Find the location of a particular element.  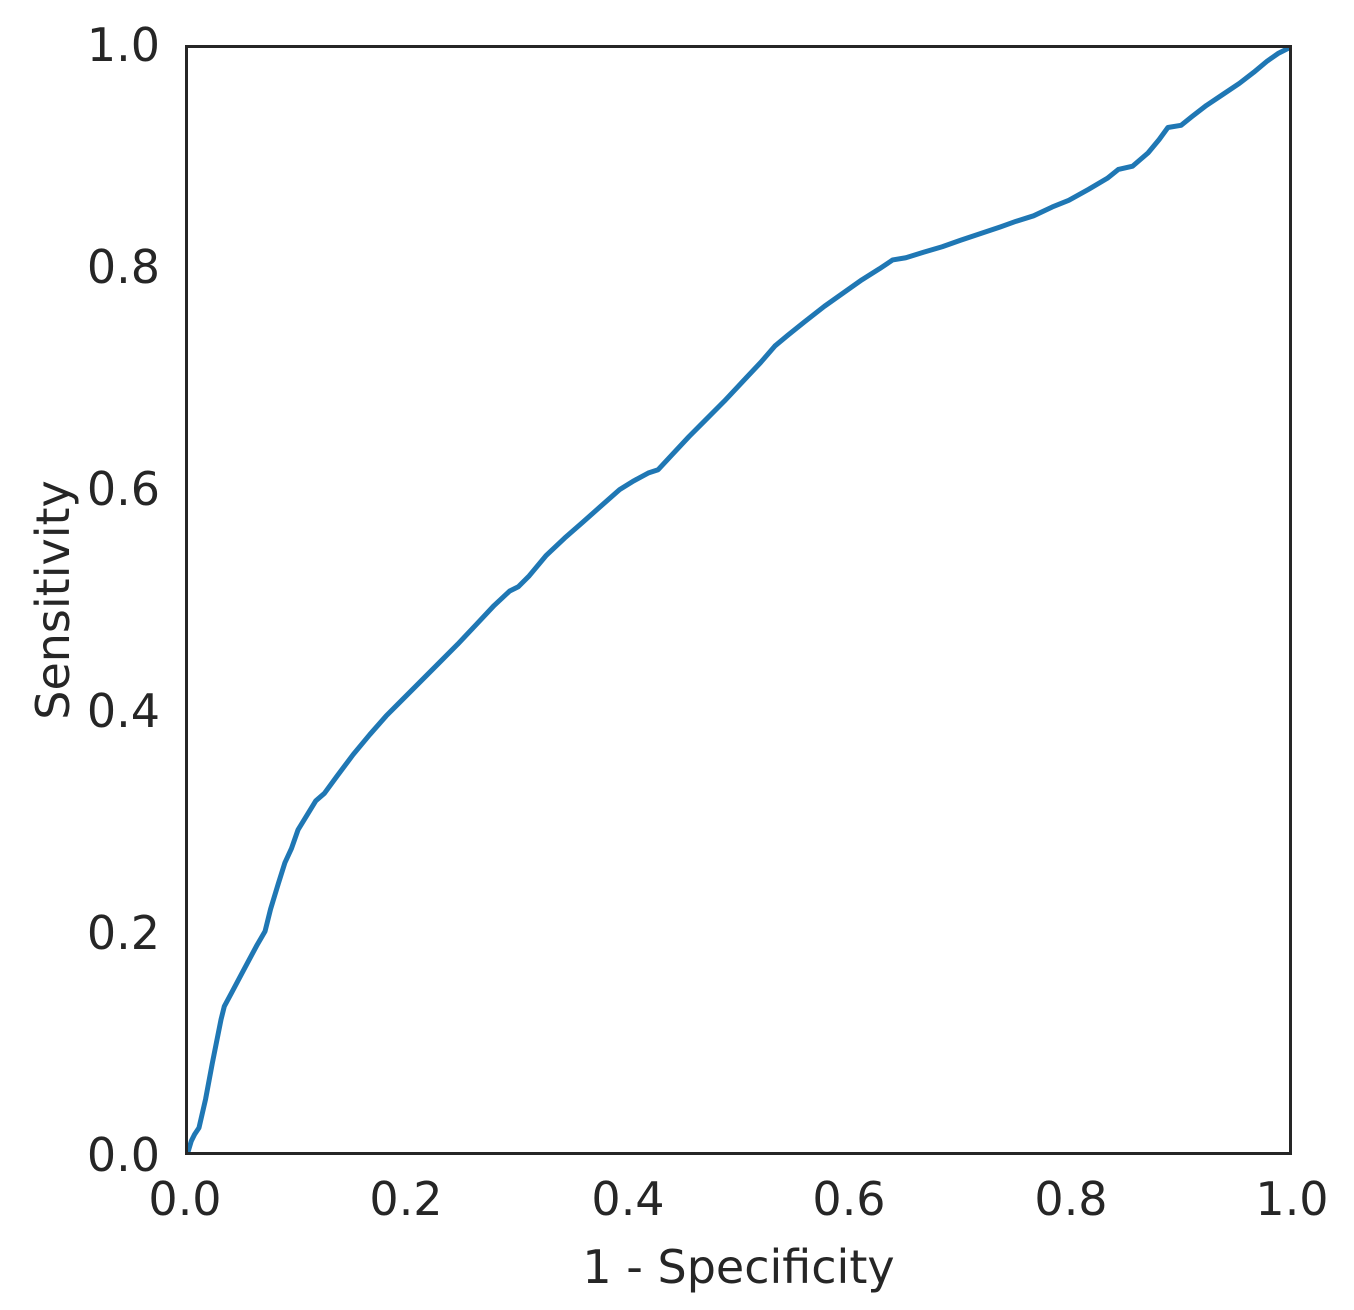

y-tick-label: 0.8 is located at coordinates (123, 267).